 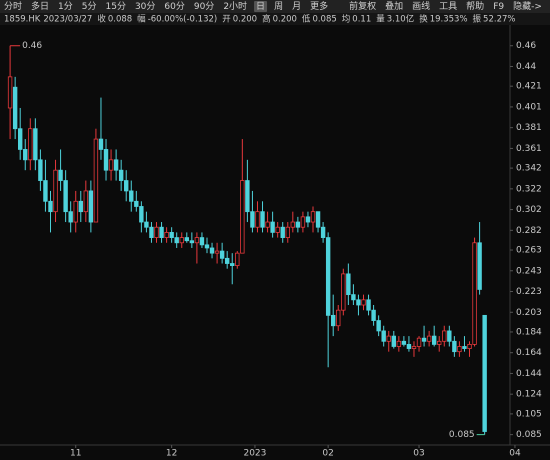 What do you see at coordinates (32, 46) in the screenshot?
I see `high-marker: 0.46` at bounding box center [32, 46].